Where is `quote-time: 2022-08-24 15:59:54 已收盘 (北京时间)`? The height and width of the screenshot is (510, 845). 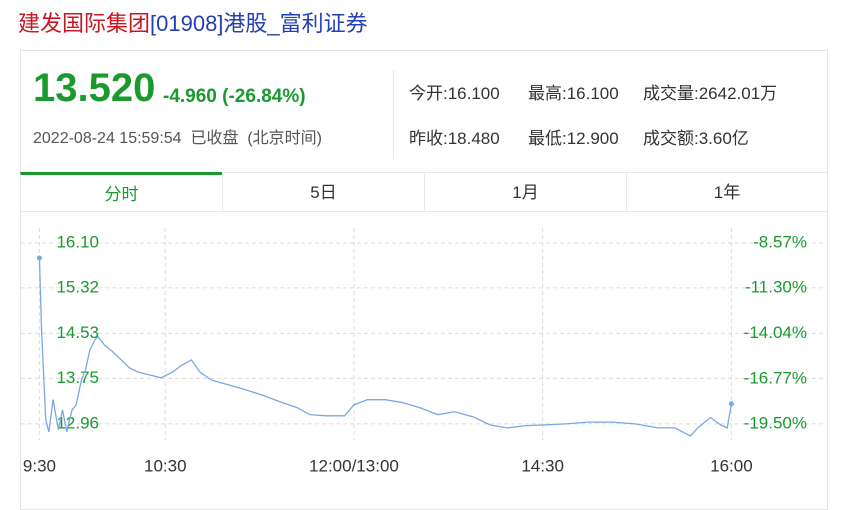 quote-time: 2022-08-24 15:59:54 已收盘 (北京时间) is located at coordinates (178, 138).